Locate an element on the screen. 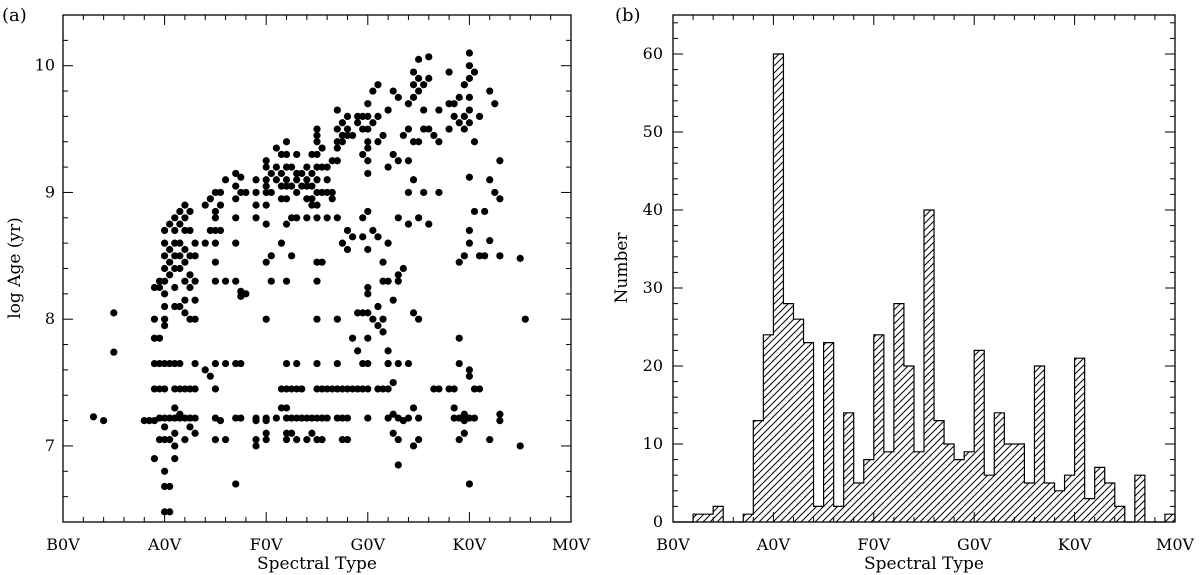 This screenshot has width=1203, height=575. x-tick-label: M0V is located at coordinates (1175, 544).